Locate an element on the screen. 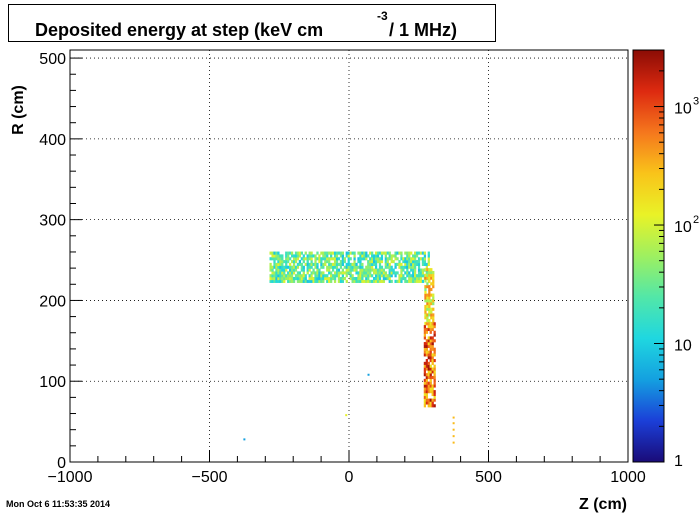 Image resolution: width=700 pixels, height=514 pixels. x-tick-label: 500 is located at coordinates (488, 477).